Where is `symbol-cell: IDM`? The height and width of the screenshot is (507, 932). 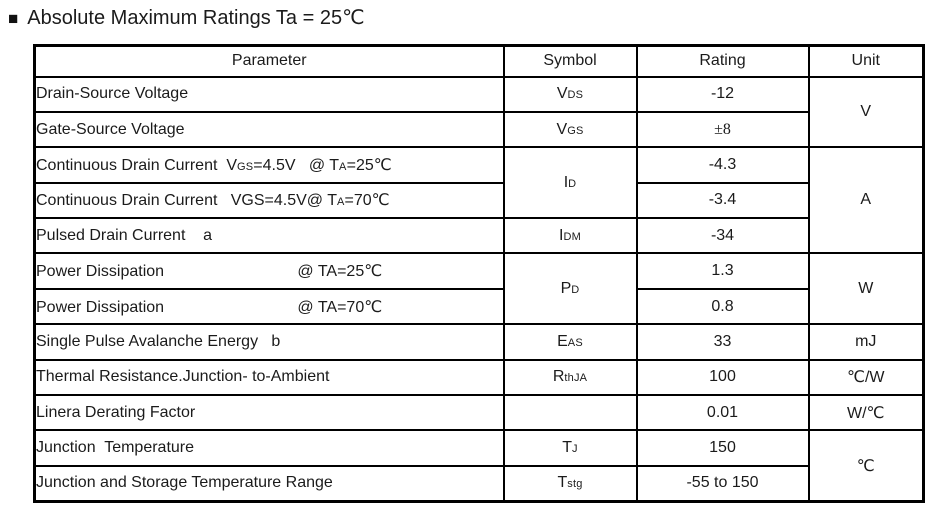 symbol-cell: IDM is located at coordinates (570, 236).